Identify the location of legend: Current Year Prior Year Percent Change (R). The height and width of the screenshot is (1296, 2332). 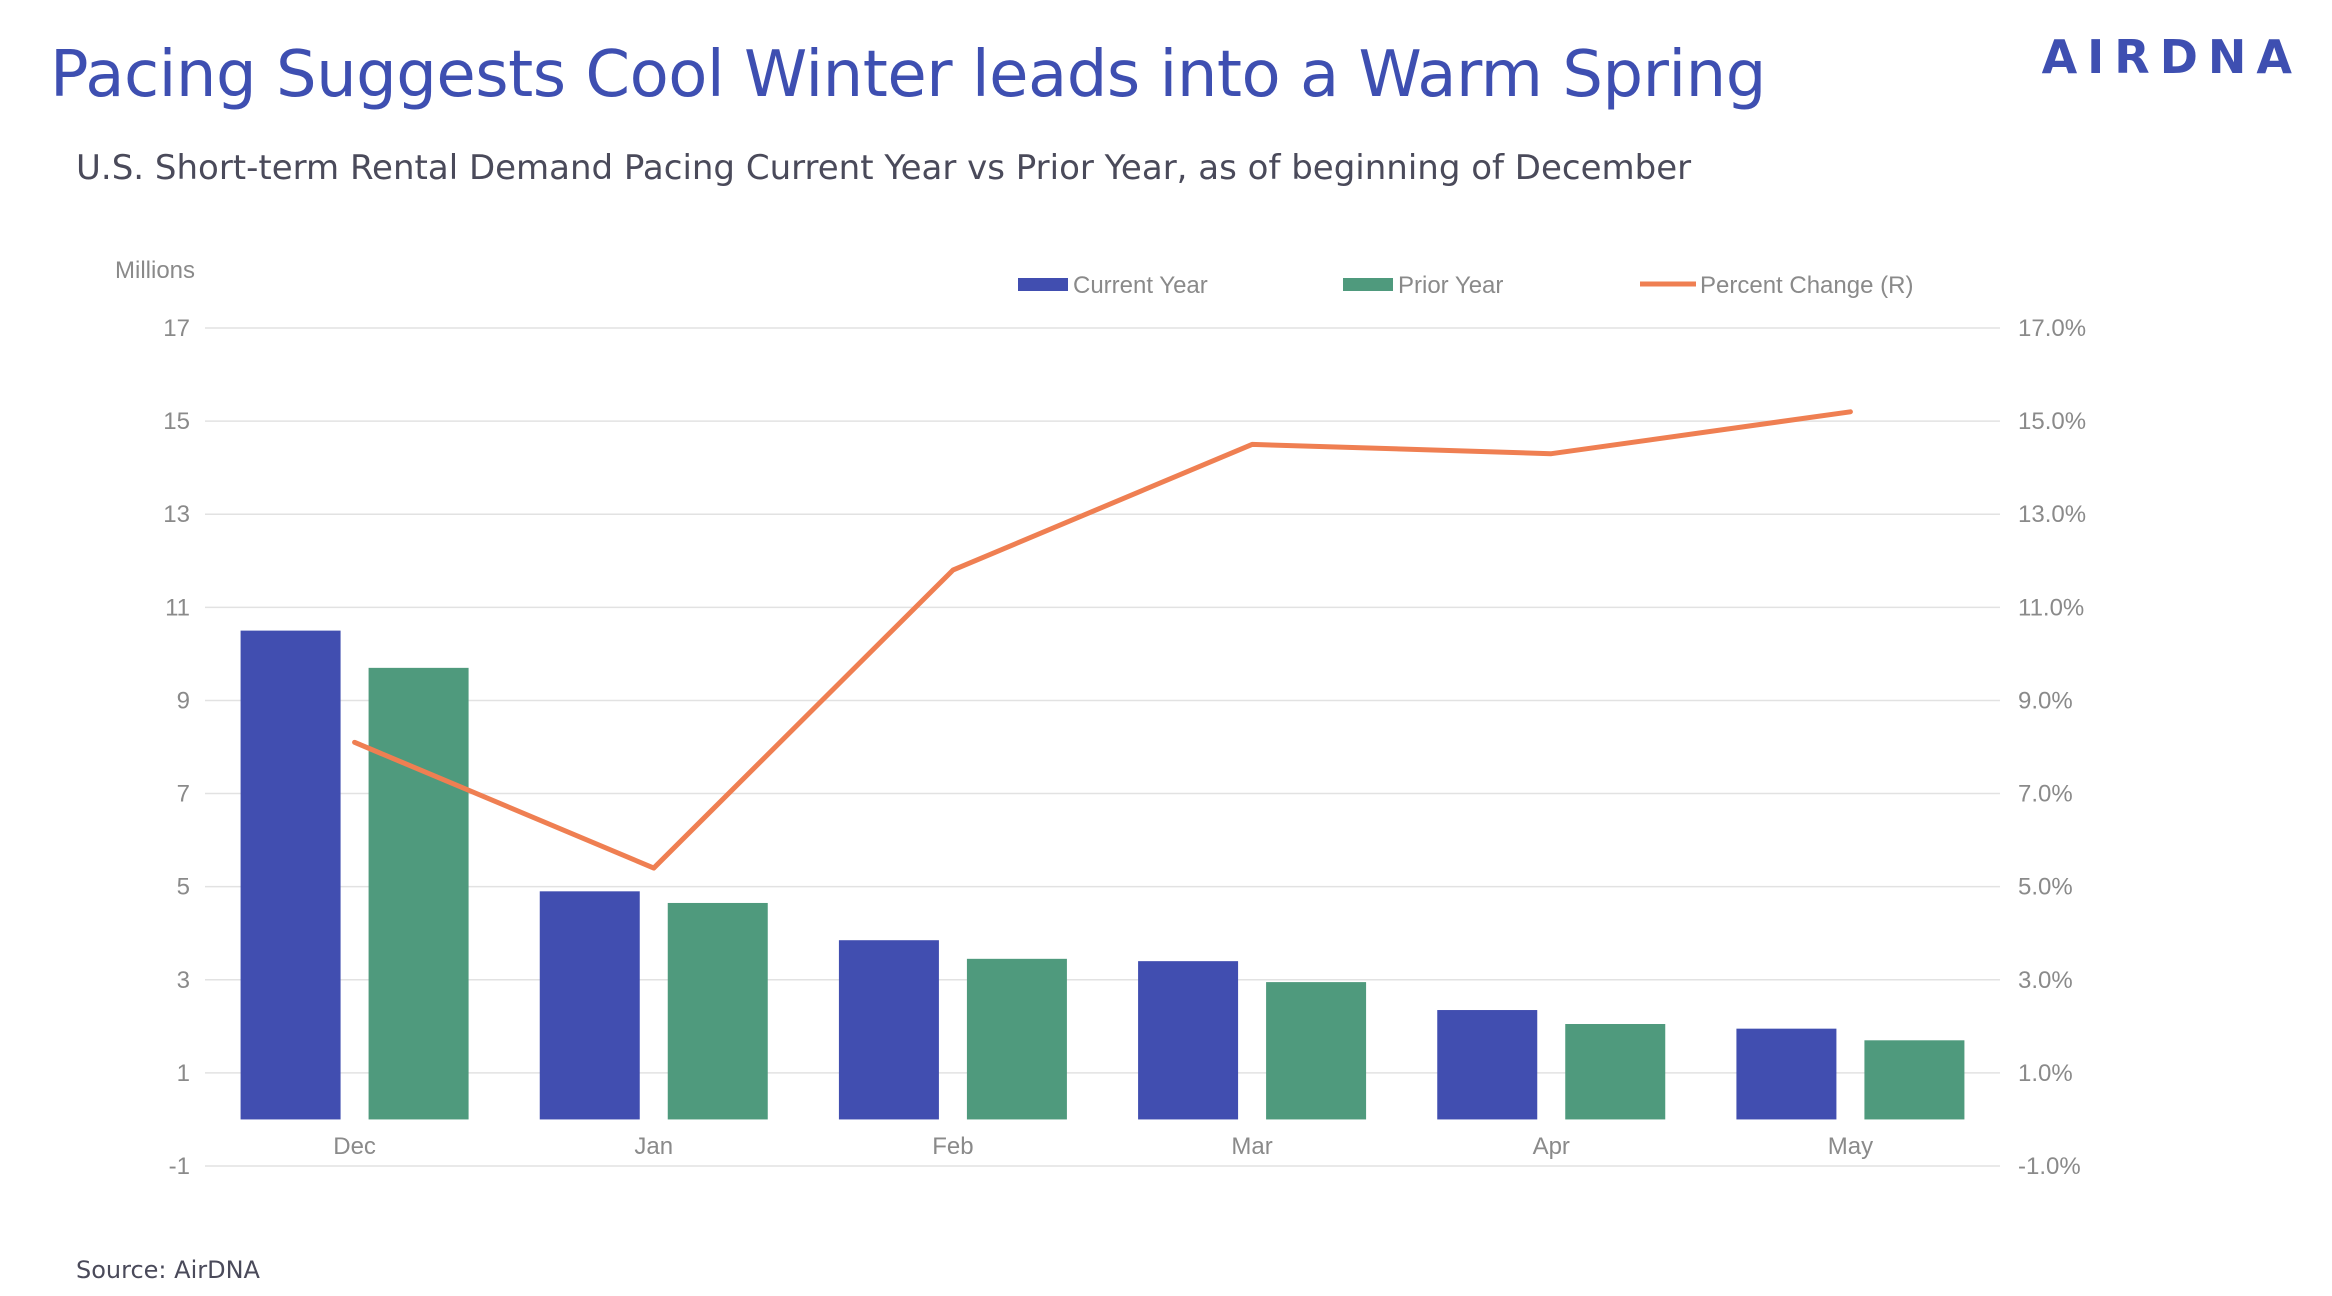
(1465, 285).